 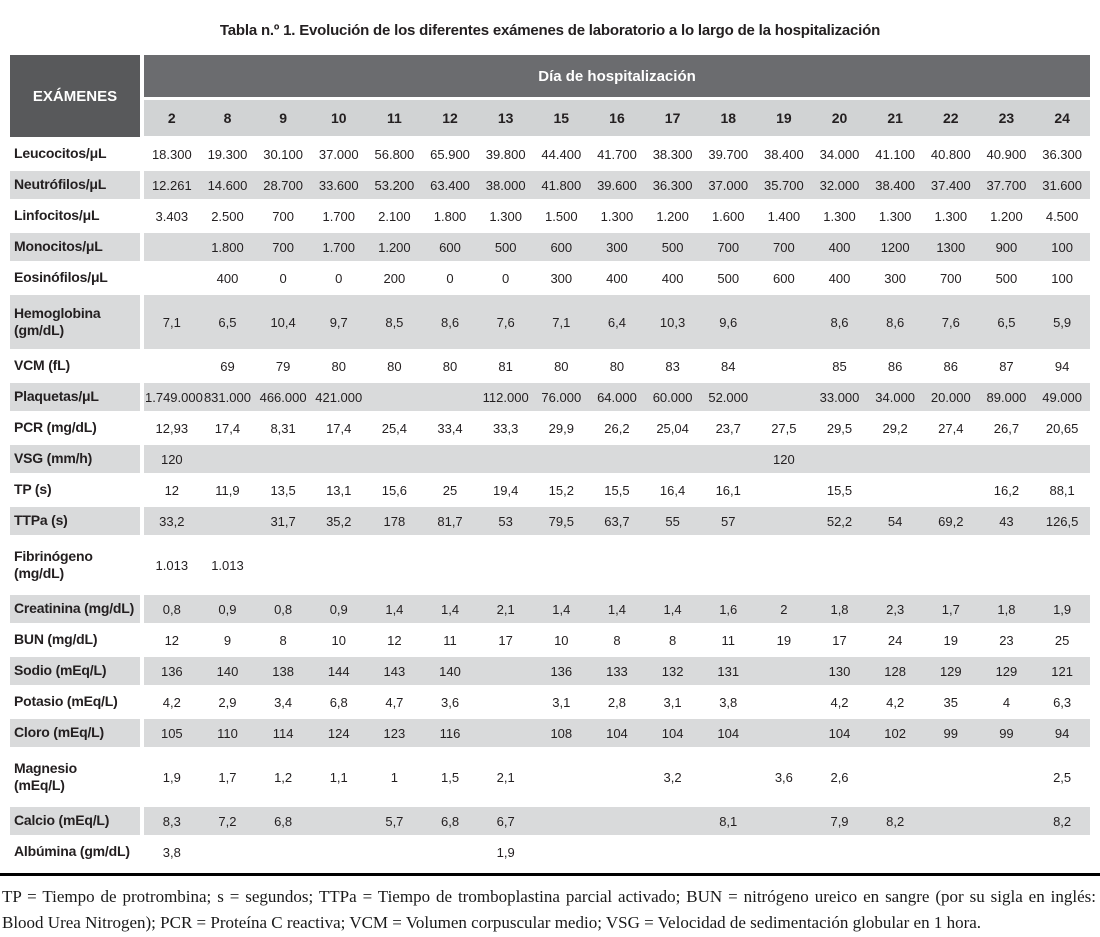 What do you see at coordinates (950, 120) in the screenshot?
I see `day-column-header: 22` at bounding box center [950, 120].